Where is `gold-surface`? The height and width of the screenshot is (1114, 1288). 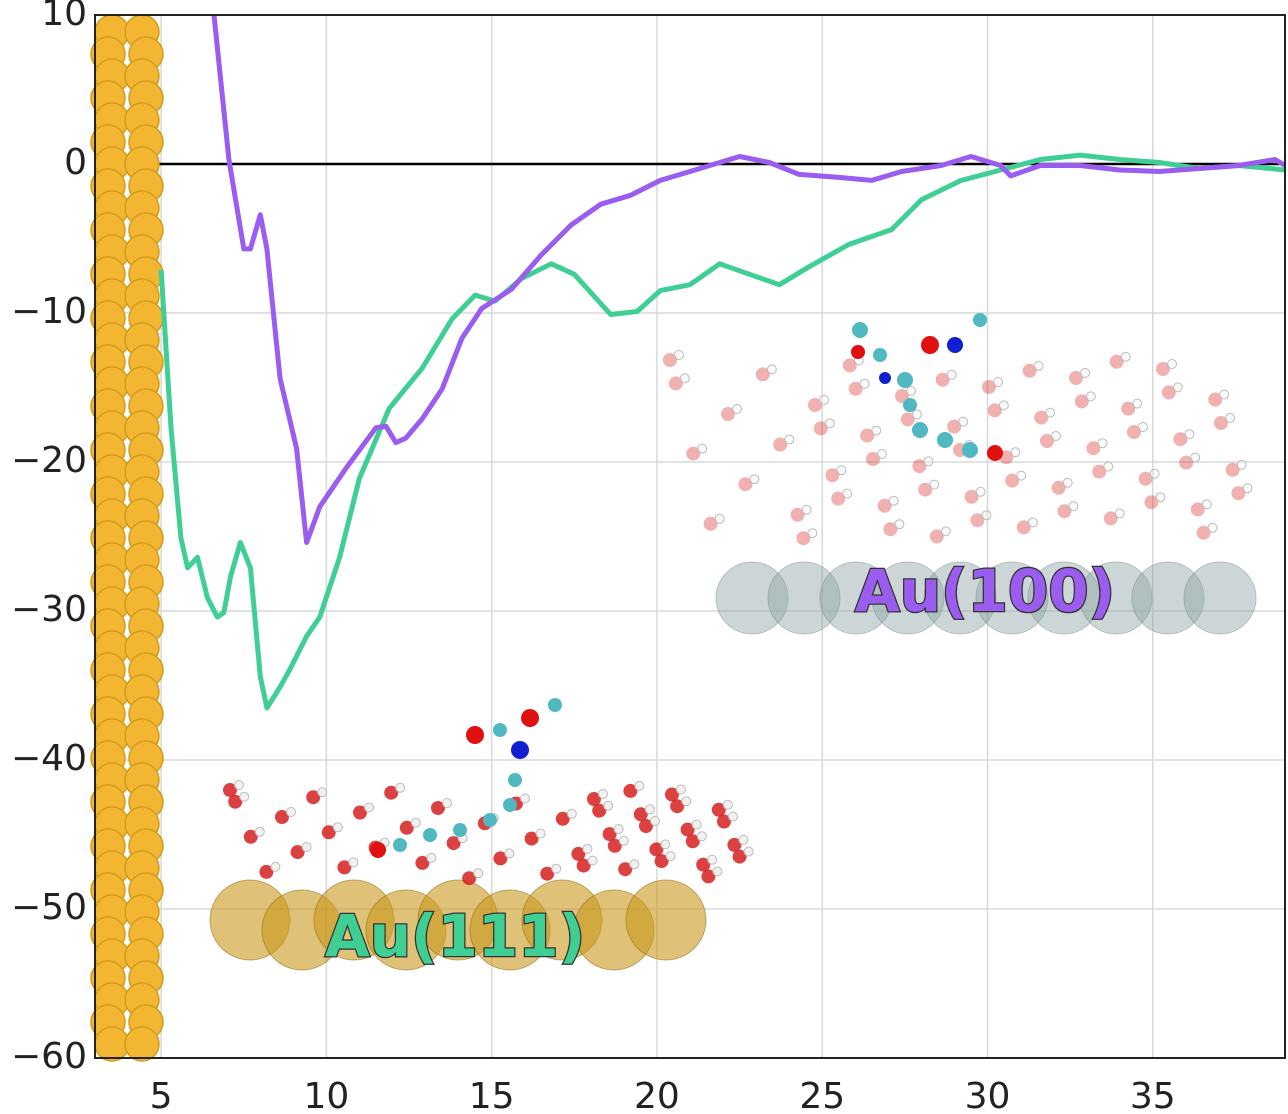
gold-surface is located at coordinates (127, 538).